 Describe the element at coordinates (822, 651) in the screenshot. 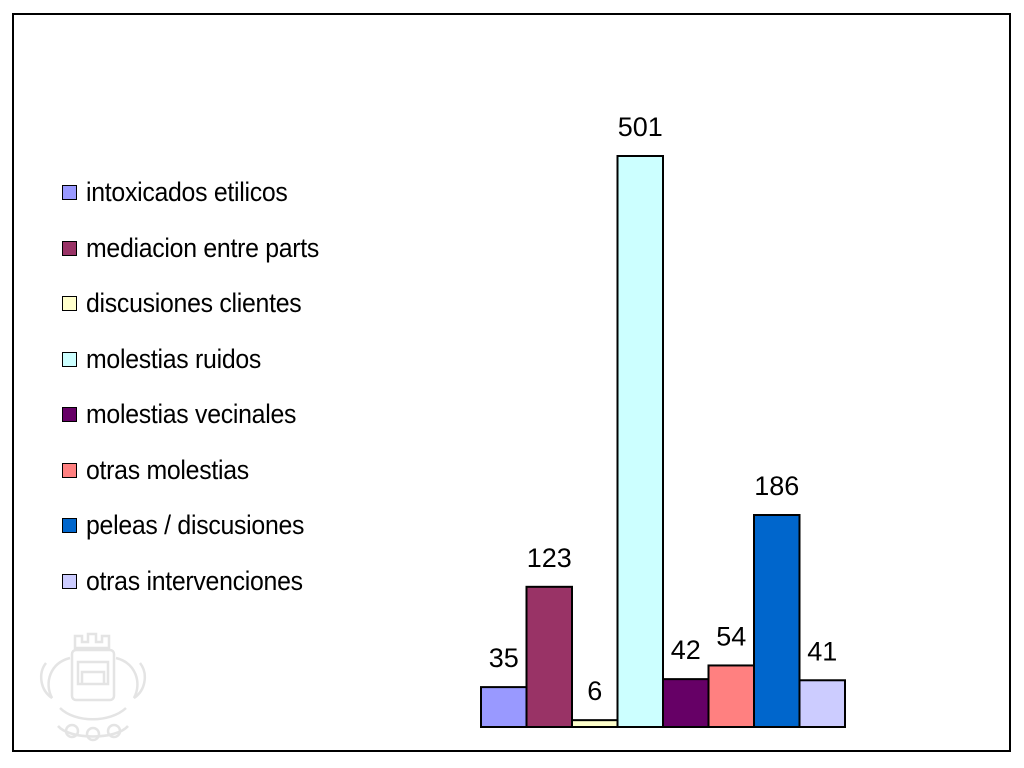

I see `data-label: 41` at that location.